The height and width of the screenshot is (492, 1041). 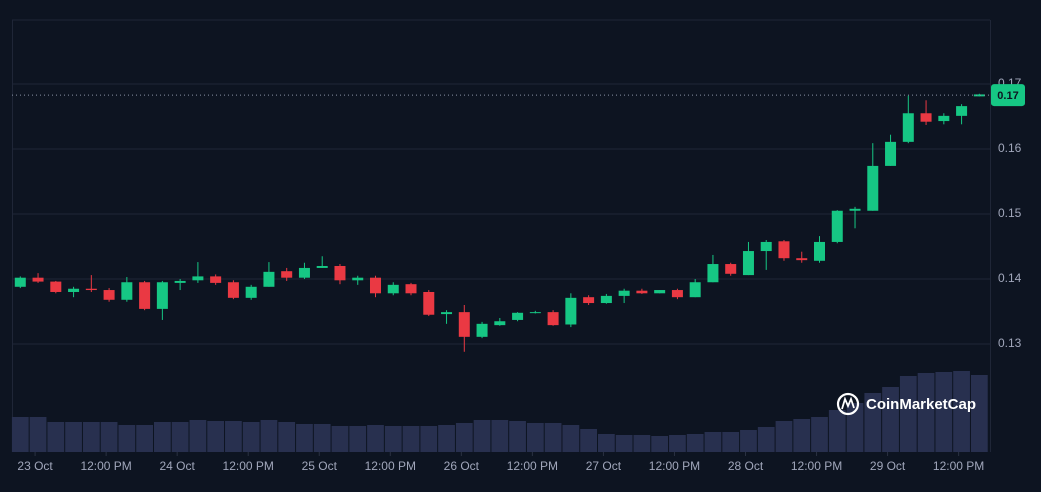 I want to click on watermark-logo, so click(x=848, y=404).